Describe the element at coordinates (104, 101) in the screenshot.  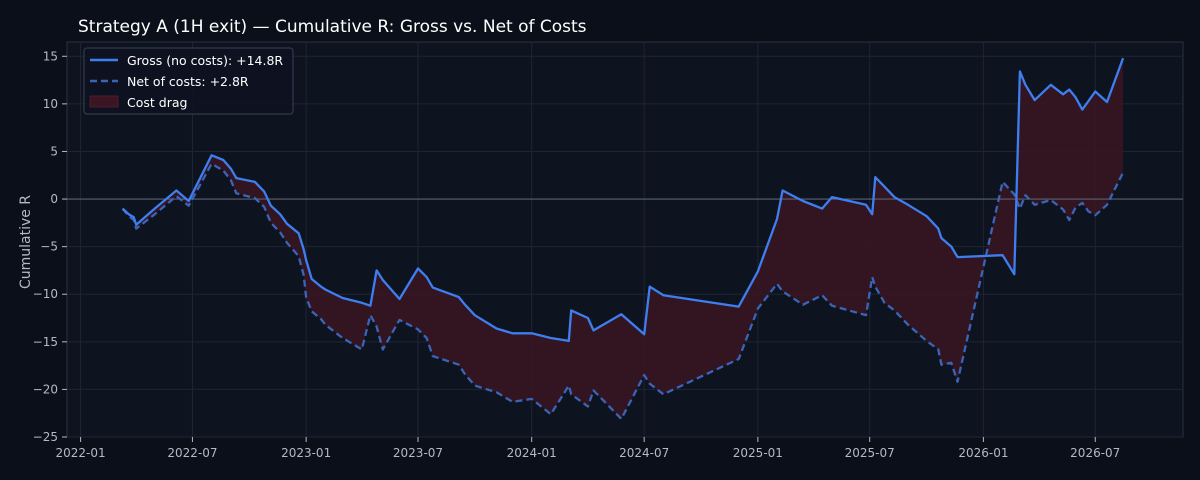
I see `legend-swatch-cost` at that location.